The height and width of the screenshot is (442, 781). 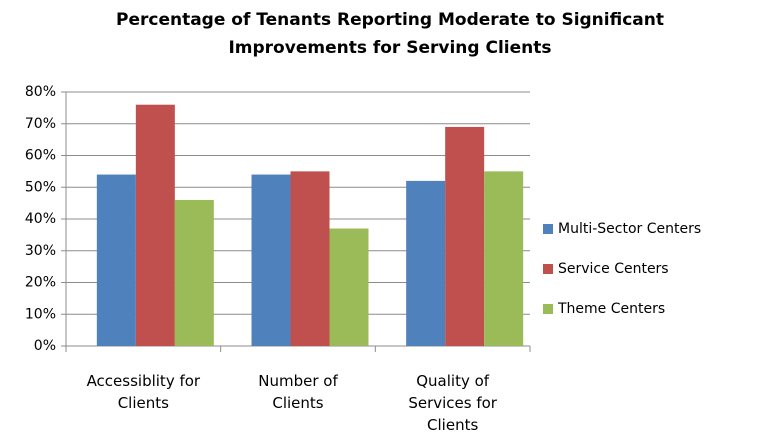 What do you see at coordinates (143, 392) in the screenshot?
I see `x-tick-label: Accessiblity for Clients` at bounding box center [143, 392].